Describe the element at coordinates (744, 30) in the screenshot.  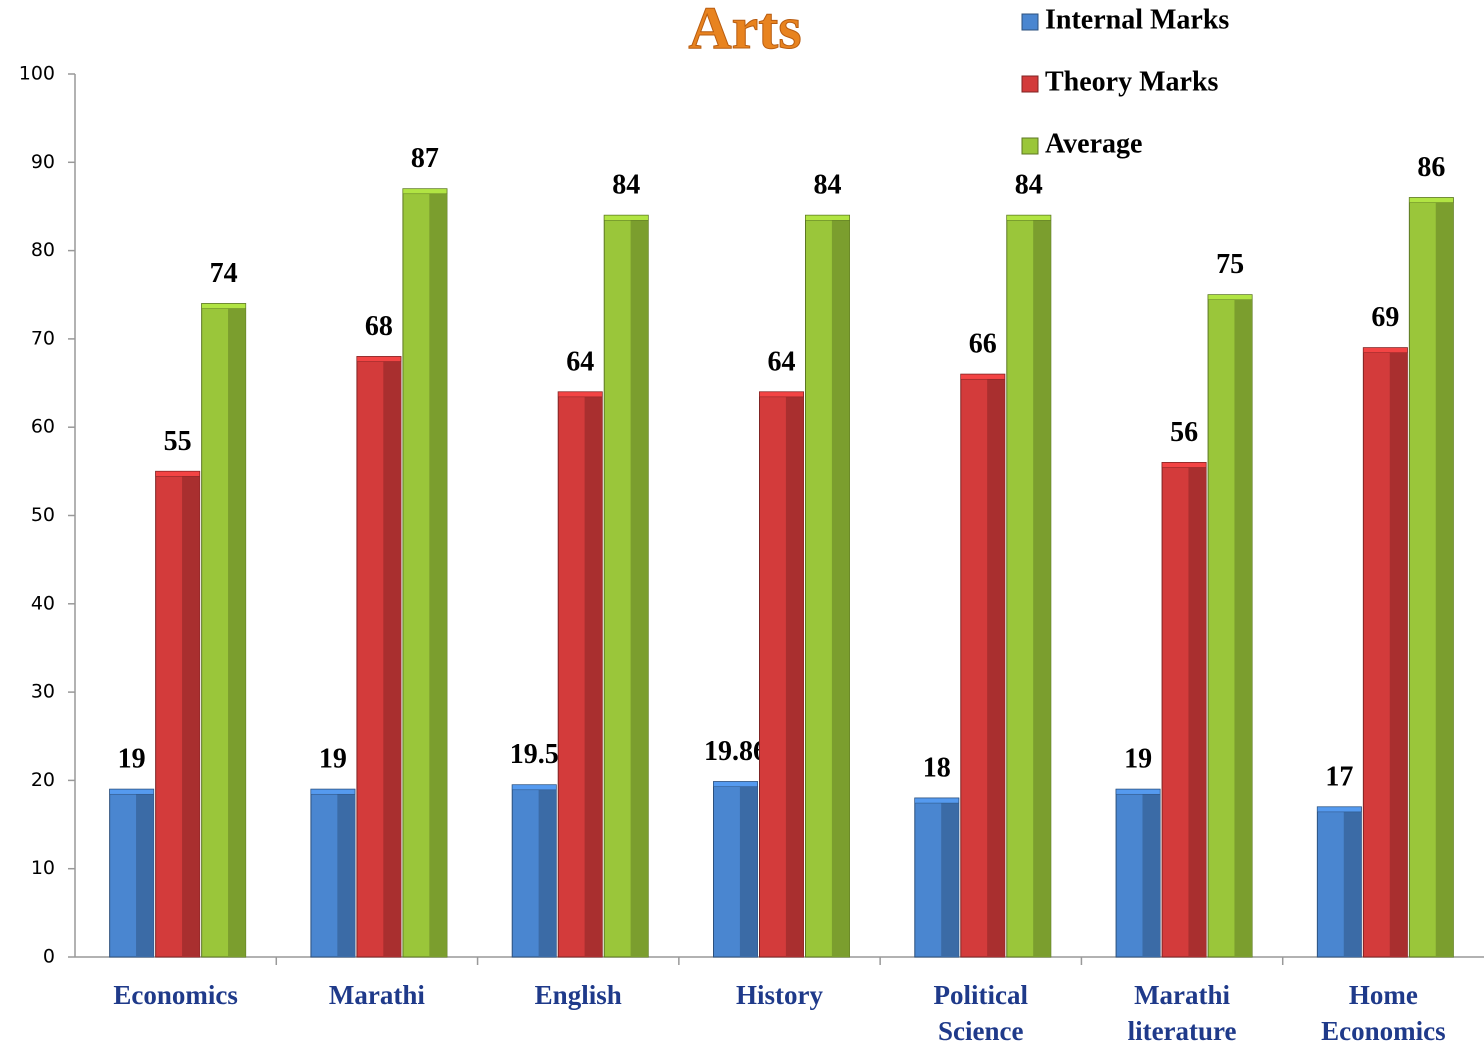
I see `chart-title: Arts` at that location.